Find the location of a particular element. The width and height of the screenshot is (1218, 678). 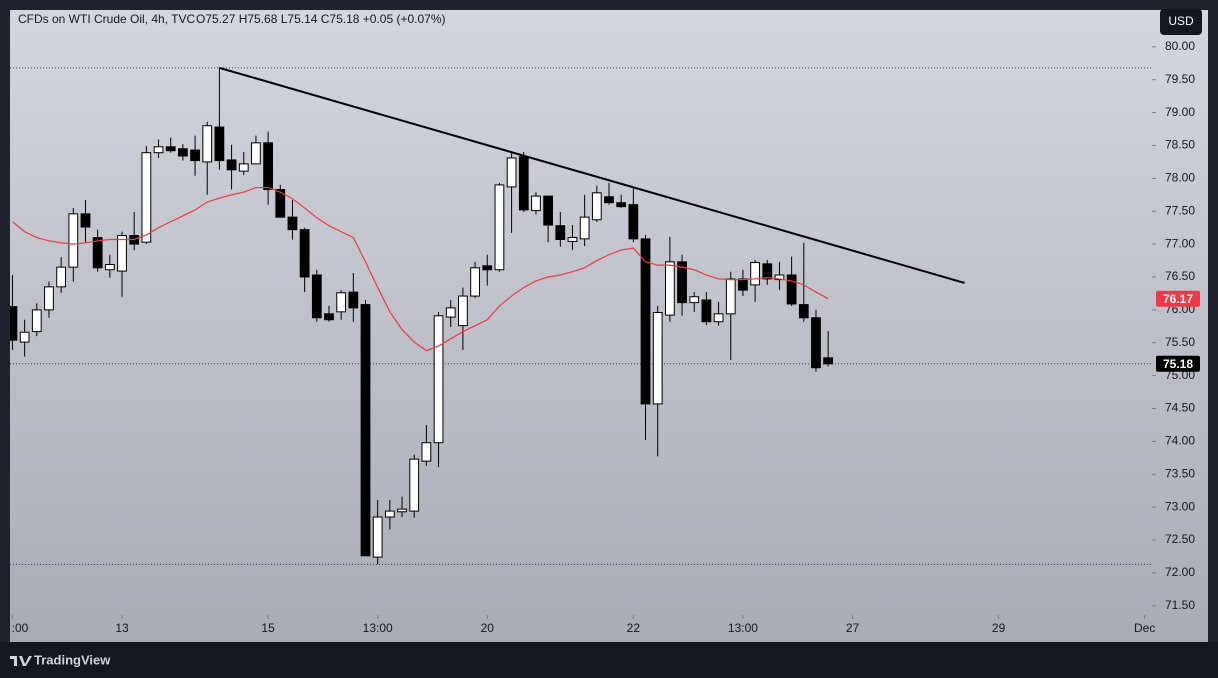

y-tick-label: 77.00 is located at coordinates (1180, 243).